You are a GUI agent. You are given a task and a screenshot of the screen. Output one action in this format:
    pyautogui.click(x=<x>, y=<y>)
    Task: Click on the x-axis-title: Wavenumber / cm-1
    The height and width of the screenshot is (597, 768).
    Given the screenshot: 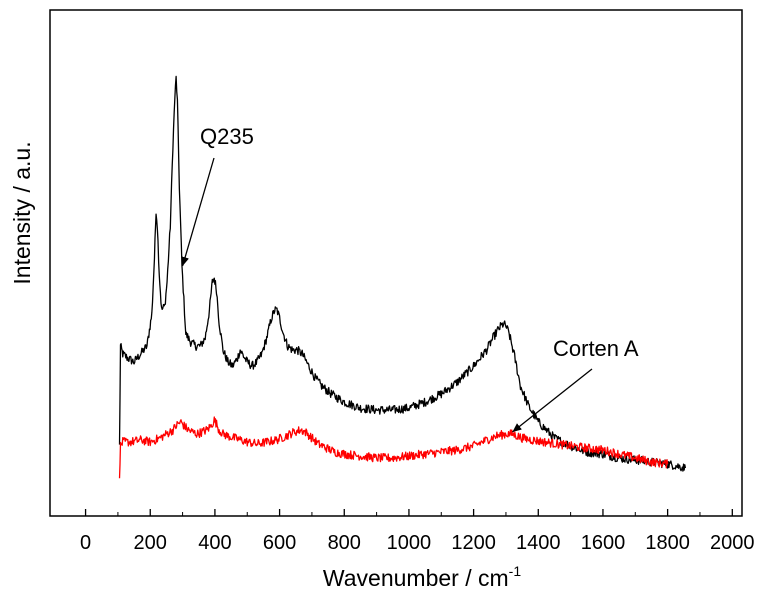 What is the action you would take?
    pyautogui.click(x=422, y=577)
    